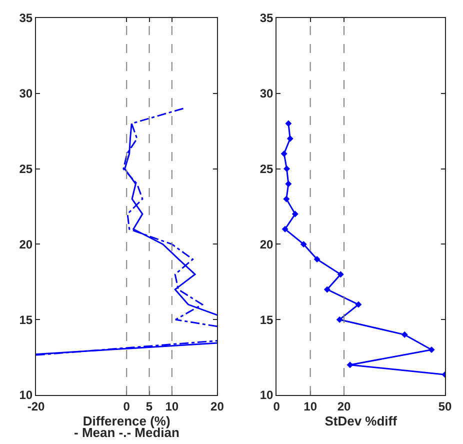 This screenshot has height=444, width=463. Describe the element at coordinates (445, 406) in the screenshot. I see `x-tick-label: 50` at that location.